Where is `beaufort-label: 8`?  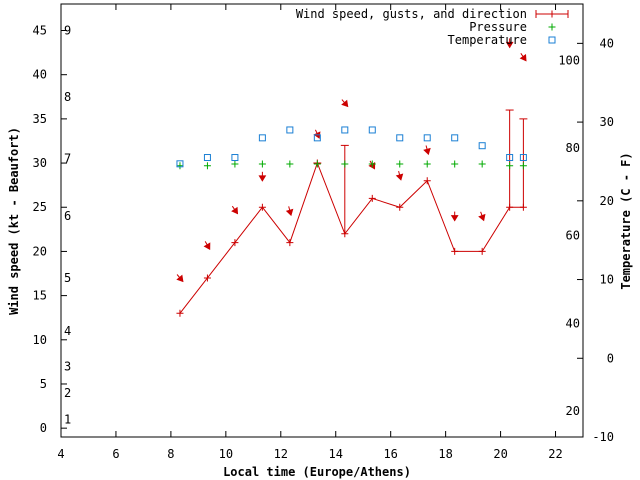
beaufort-label: 8 is located at coordinates (67, 97).